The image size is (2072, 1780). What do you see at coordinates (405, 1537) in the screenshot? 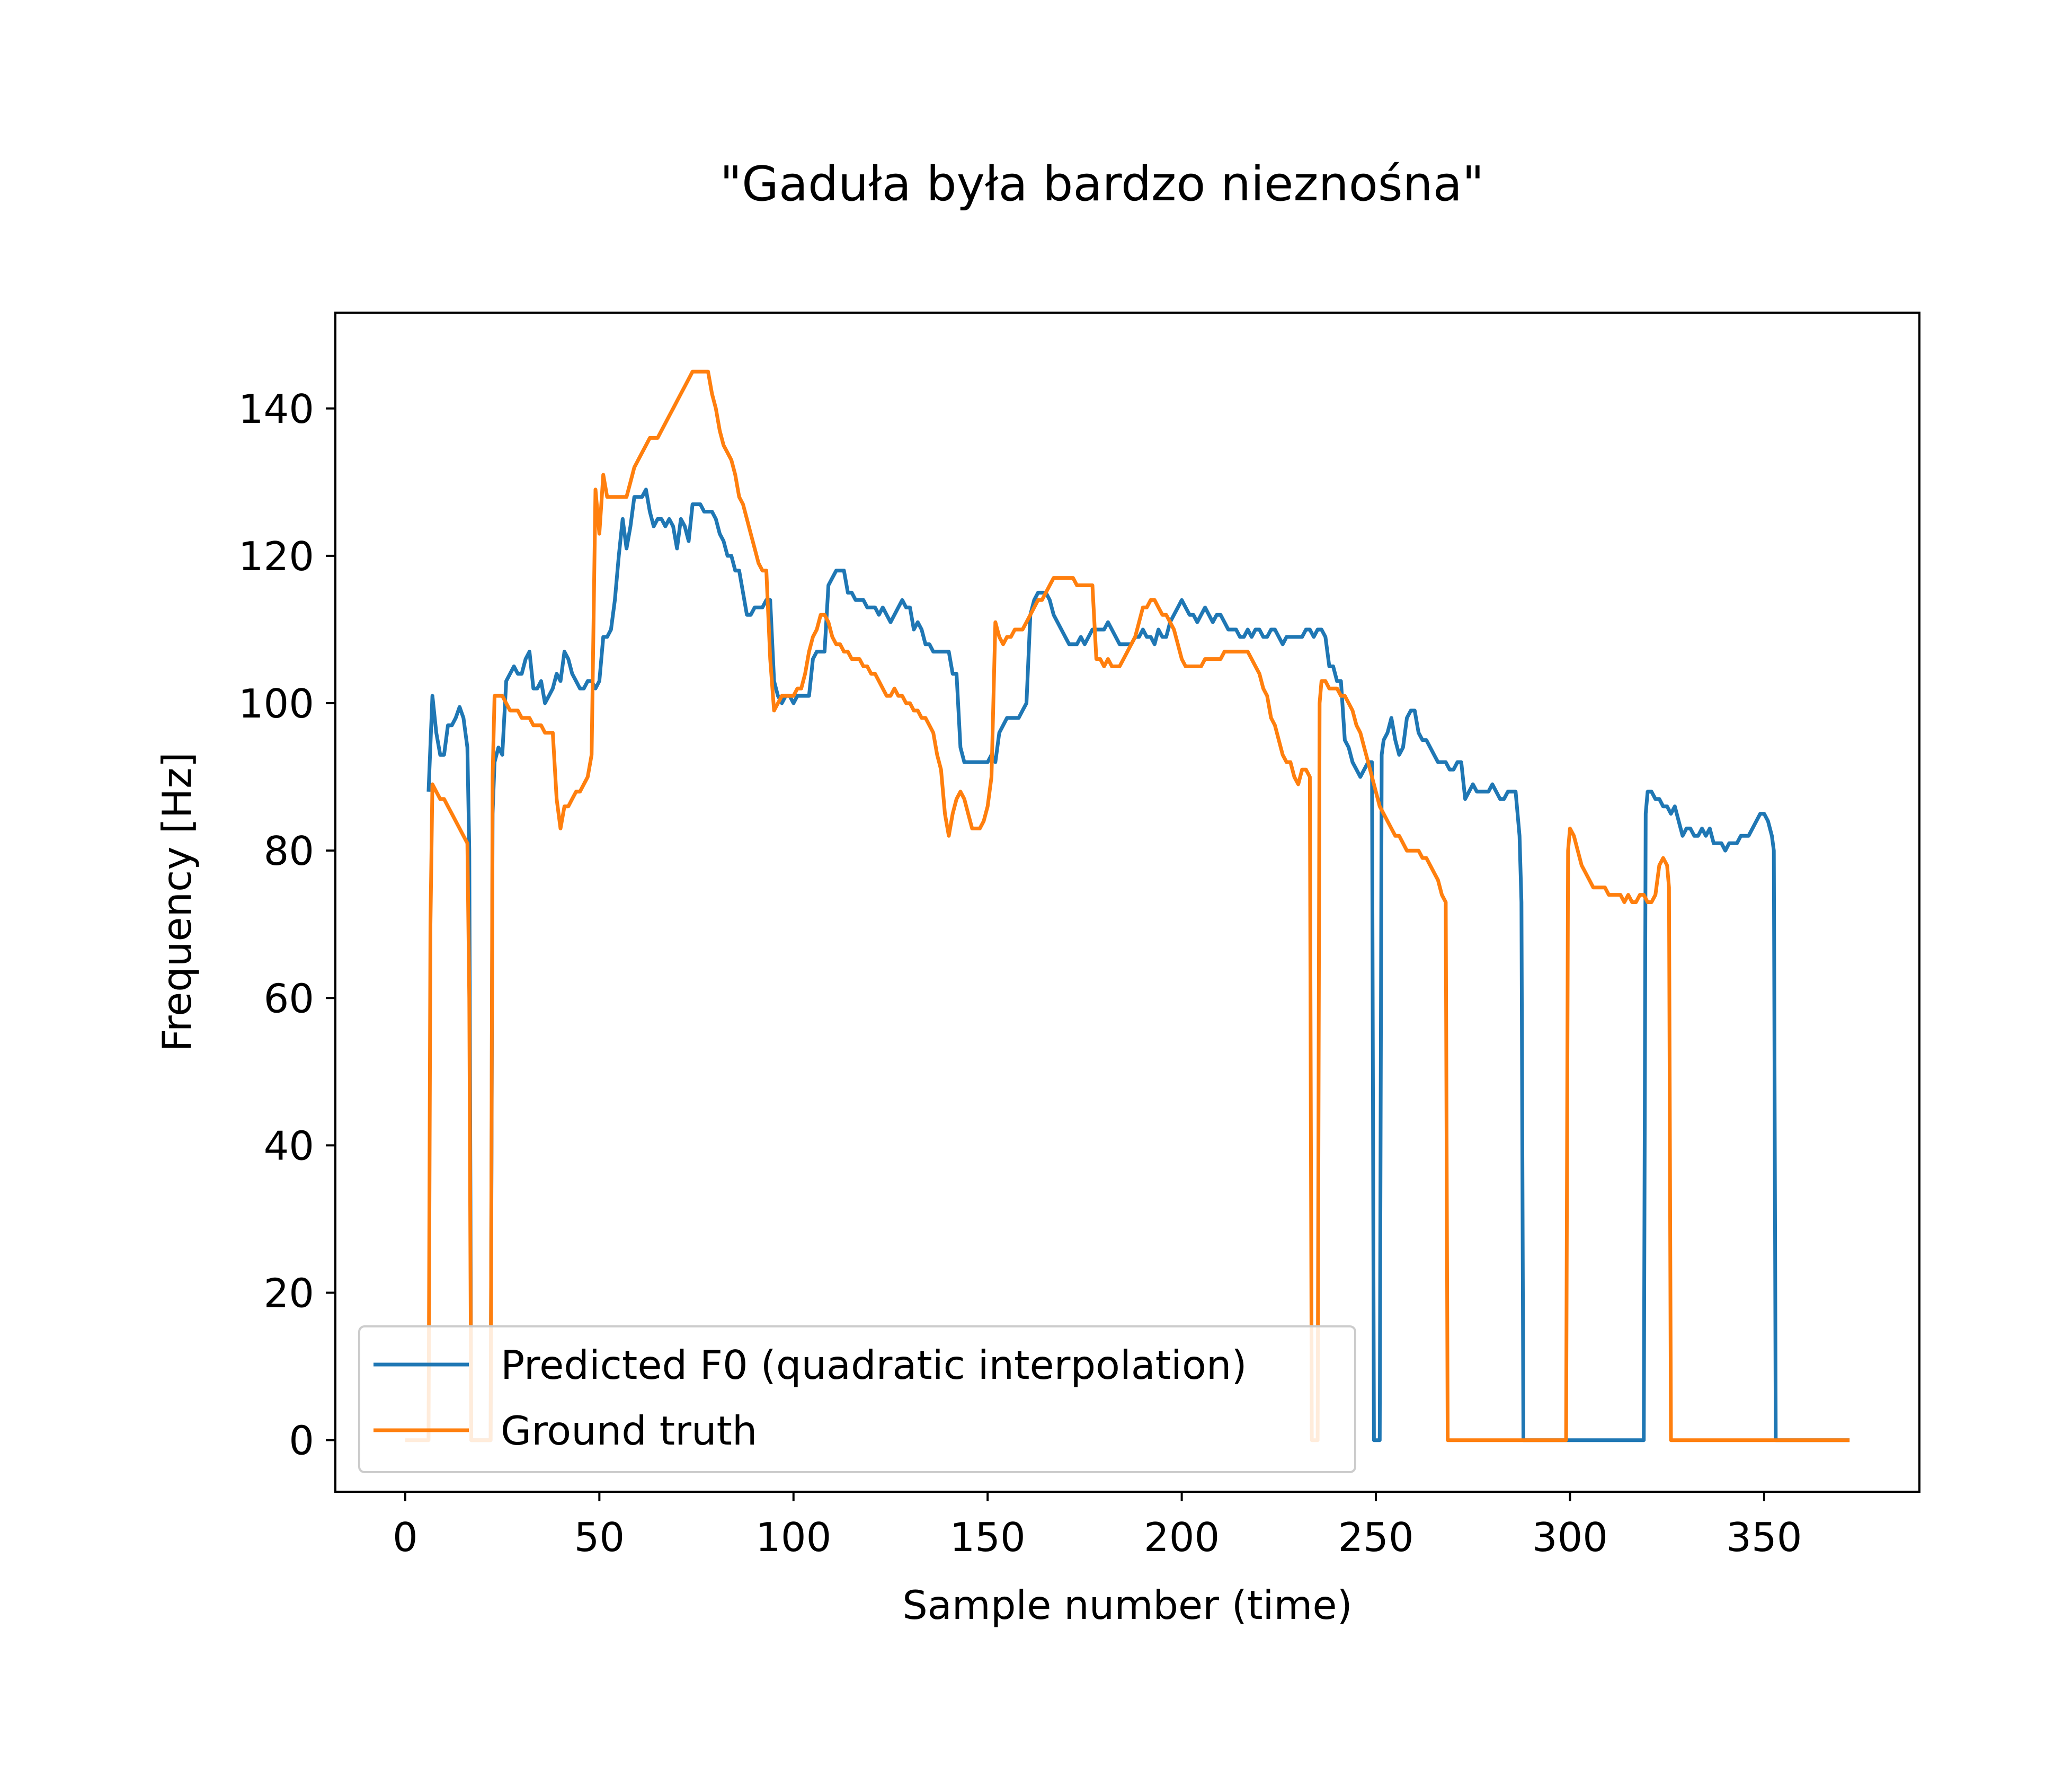
I see `x-tick-label: 0` at bounding box center [405, 1537].